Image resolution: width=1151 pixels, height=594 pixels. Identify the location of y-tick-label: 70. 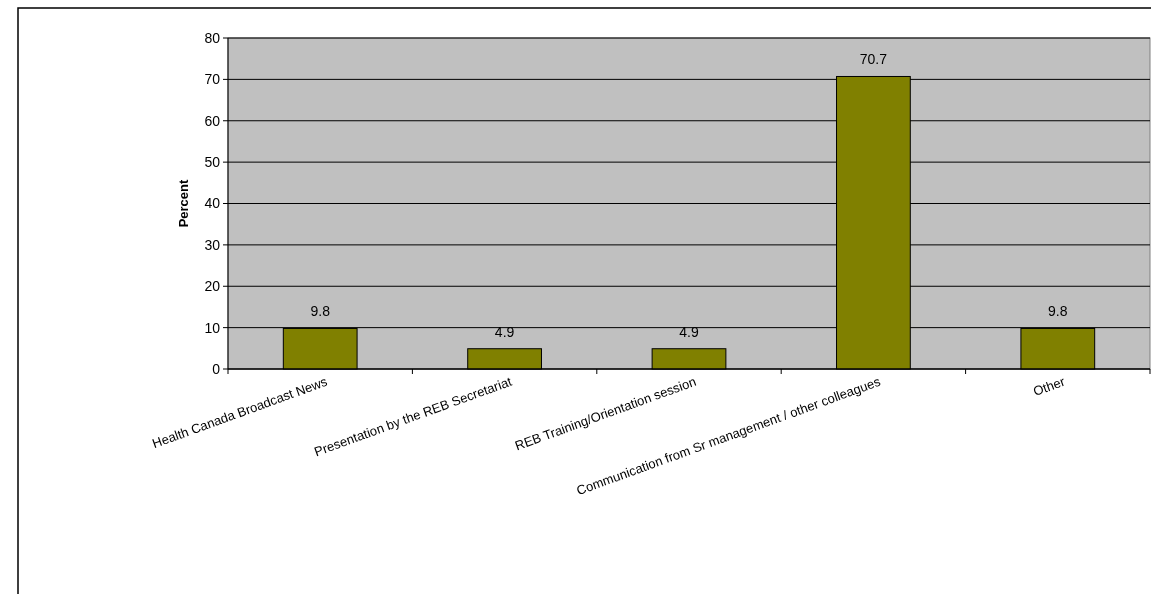
(212, 79).